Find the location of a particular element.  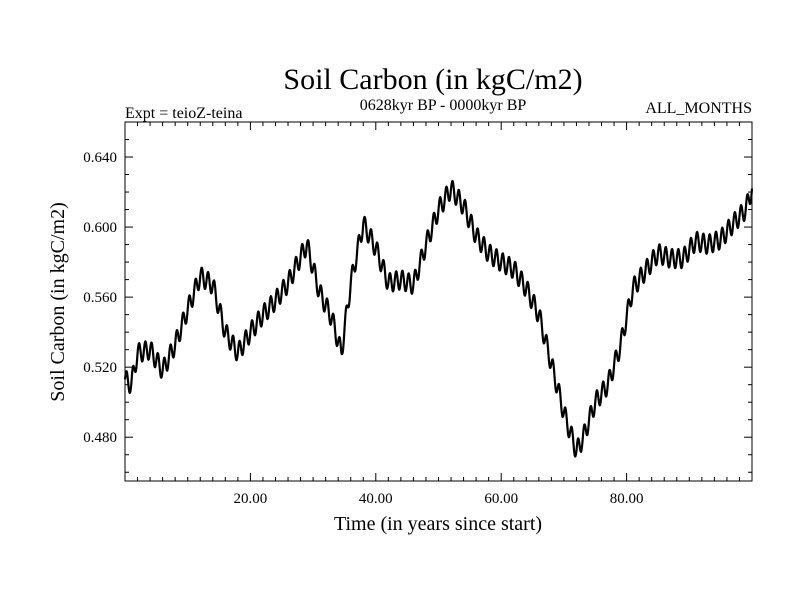

y-tick-label: 0.560 is located at coordinates (100, 298).